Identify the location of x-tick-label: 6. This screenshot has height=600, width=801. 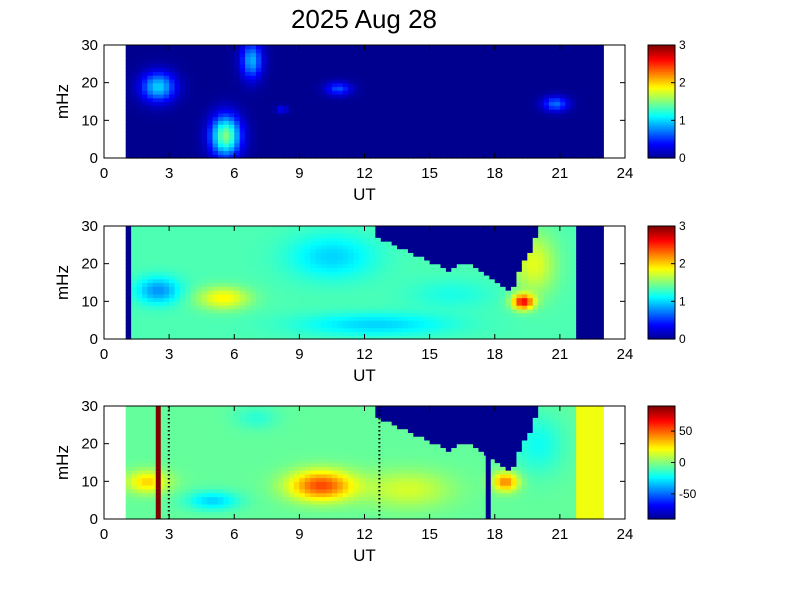
(234, 173).